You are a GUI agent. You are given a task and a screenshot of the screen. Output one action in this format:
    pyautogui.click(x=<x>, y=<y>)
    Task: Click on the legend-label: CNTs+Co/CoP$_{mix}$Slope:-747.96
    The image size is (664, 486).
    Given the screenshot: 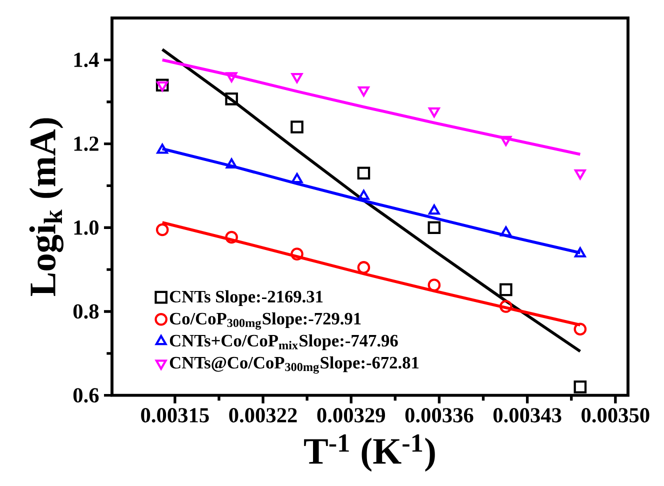 What is the action you would take?
    pyautogui.click(x=284, y=342)
    